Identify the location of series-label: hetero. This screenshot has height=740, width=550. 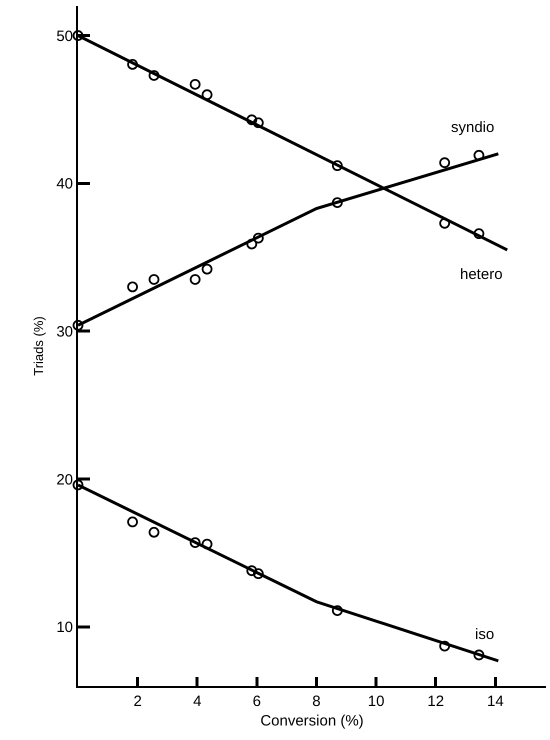
(481, 274).